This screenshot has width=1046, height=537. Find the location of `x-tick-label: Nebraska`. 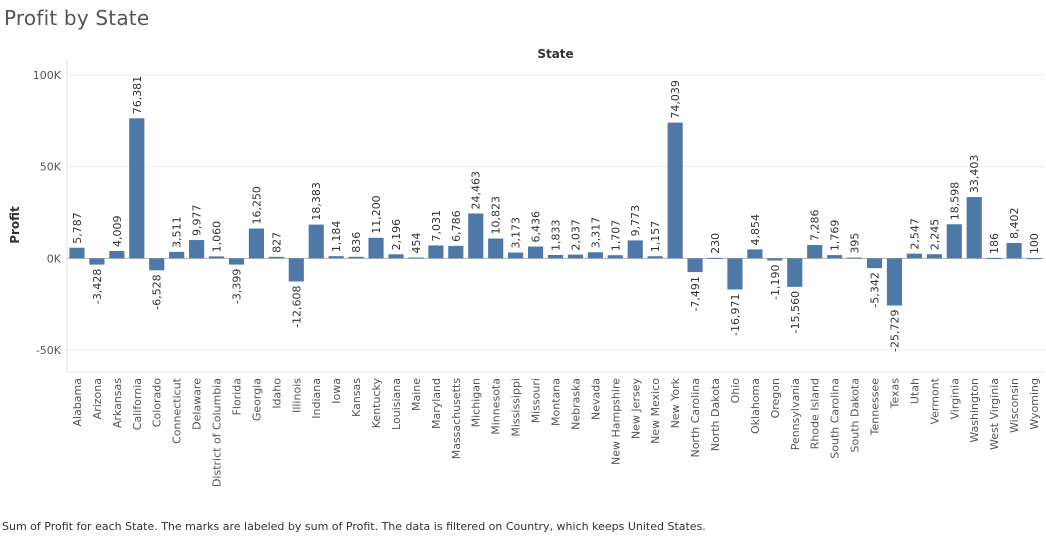

x-tick-label: Nebraska is located at coordinates (575, 404).